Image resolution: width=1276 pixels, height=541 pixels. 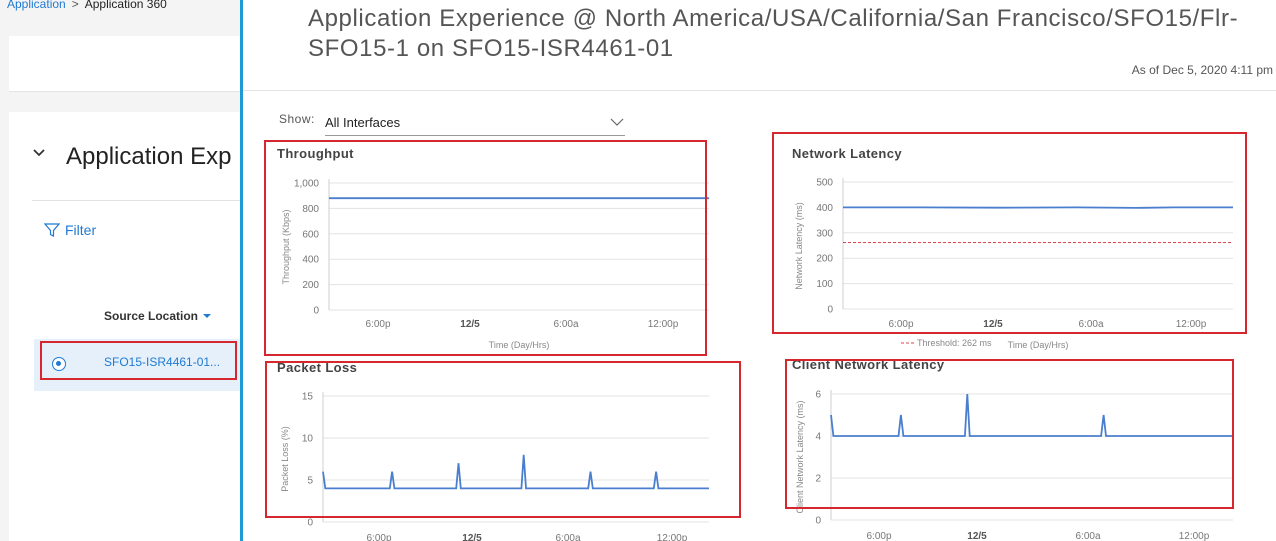 I want to click on source-location-column-header: Source Location, so click(x=158, y=316).